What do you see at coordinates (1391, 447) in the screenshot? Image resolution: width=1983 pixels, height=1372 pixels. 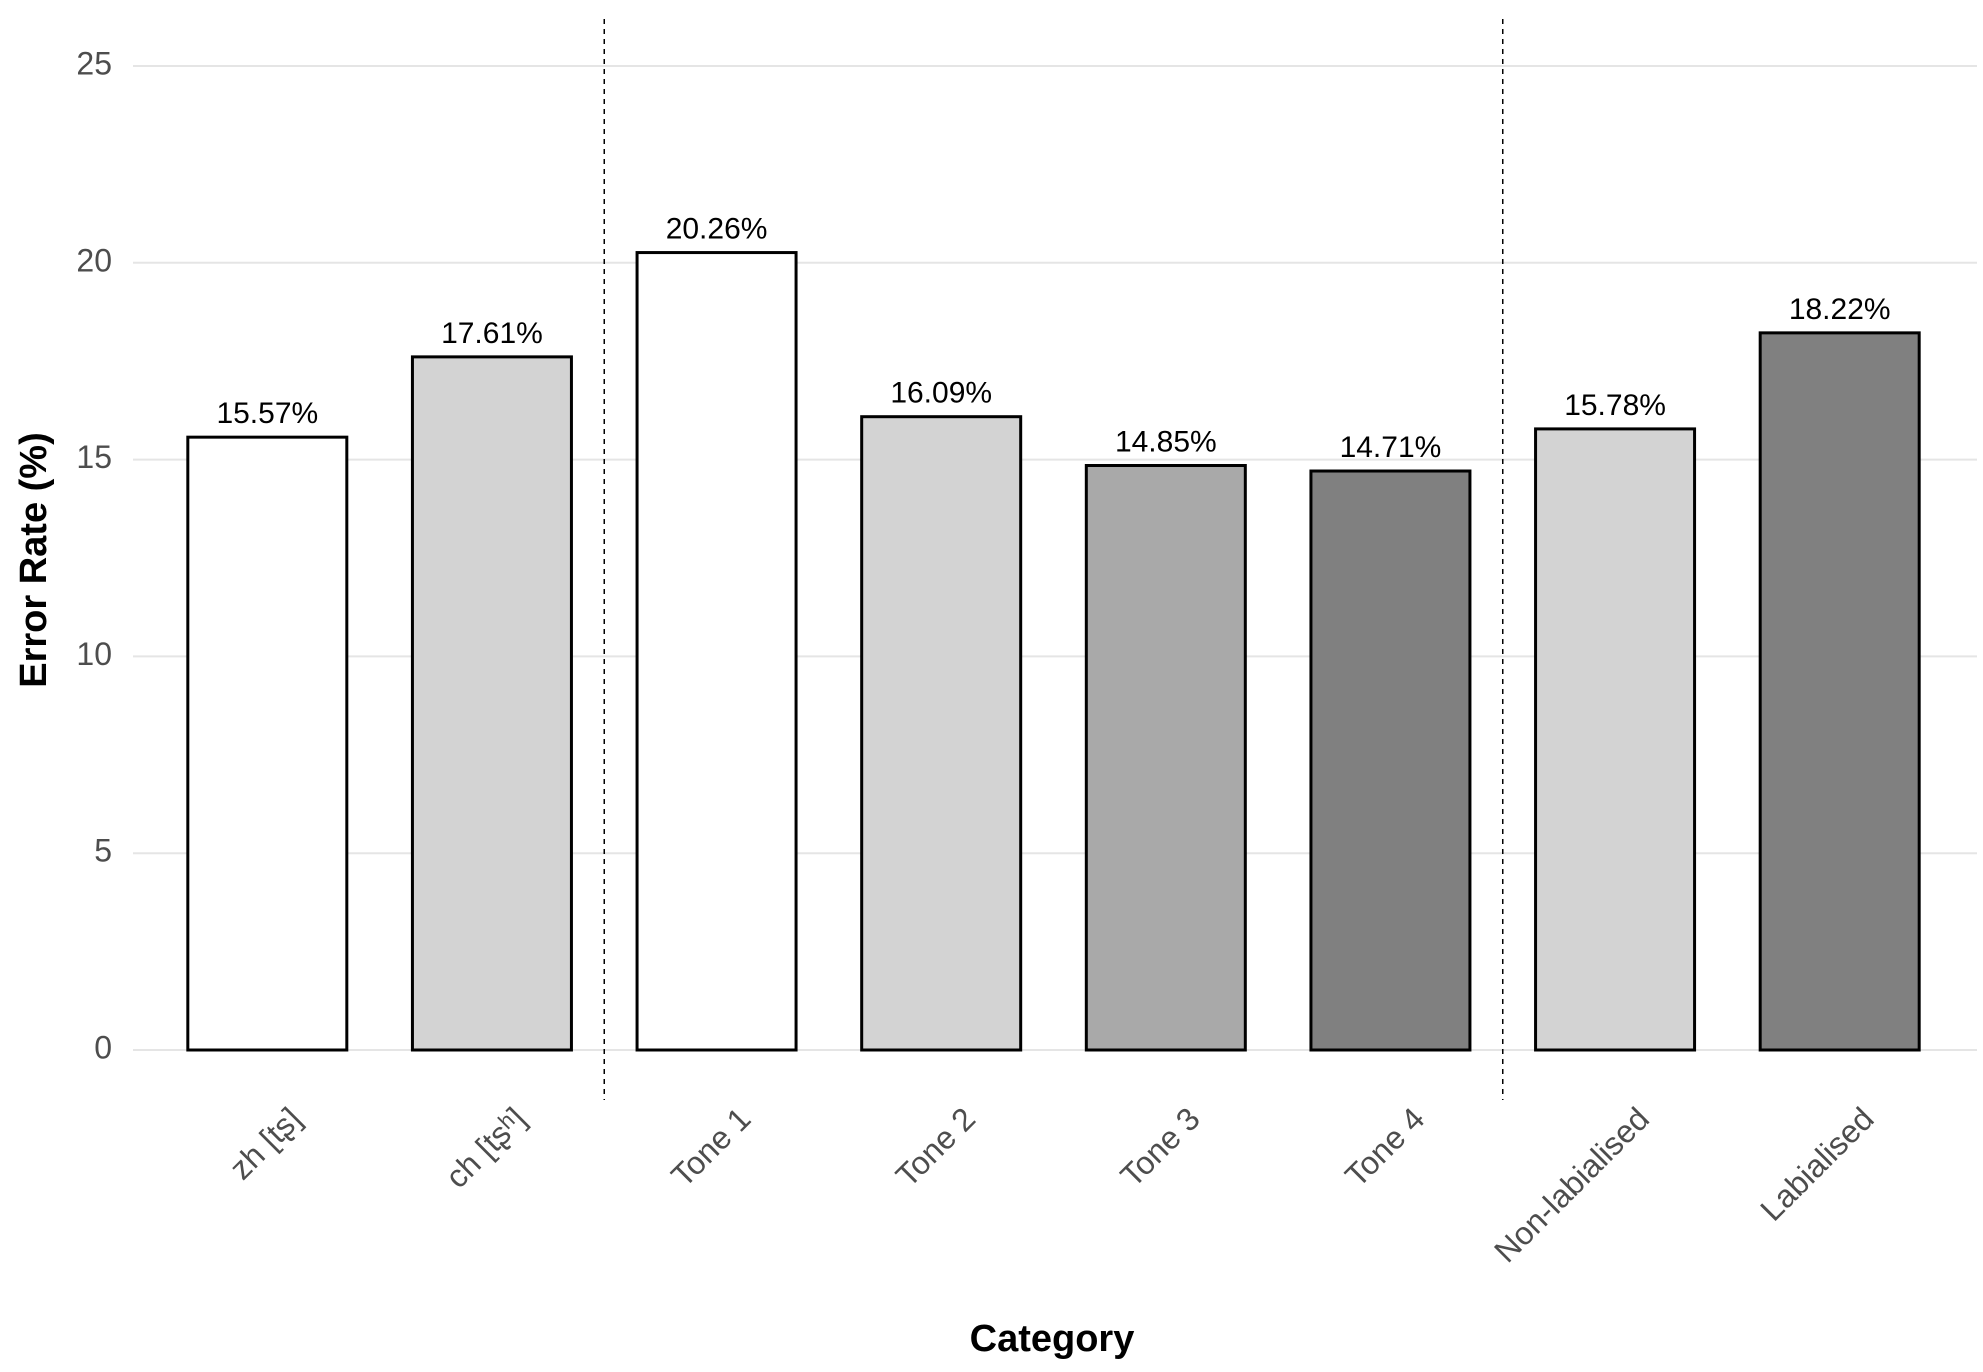 I see `value-label: 14.71%` at bounding box center [1391, 447].